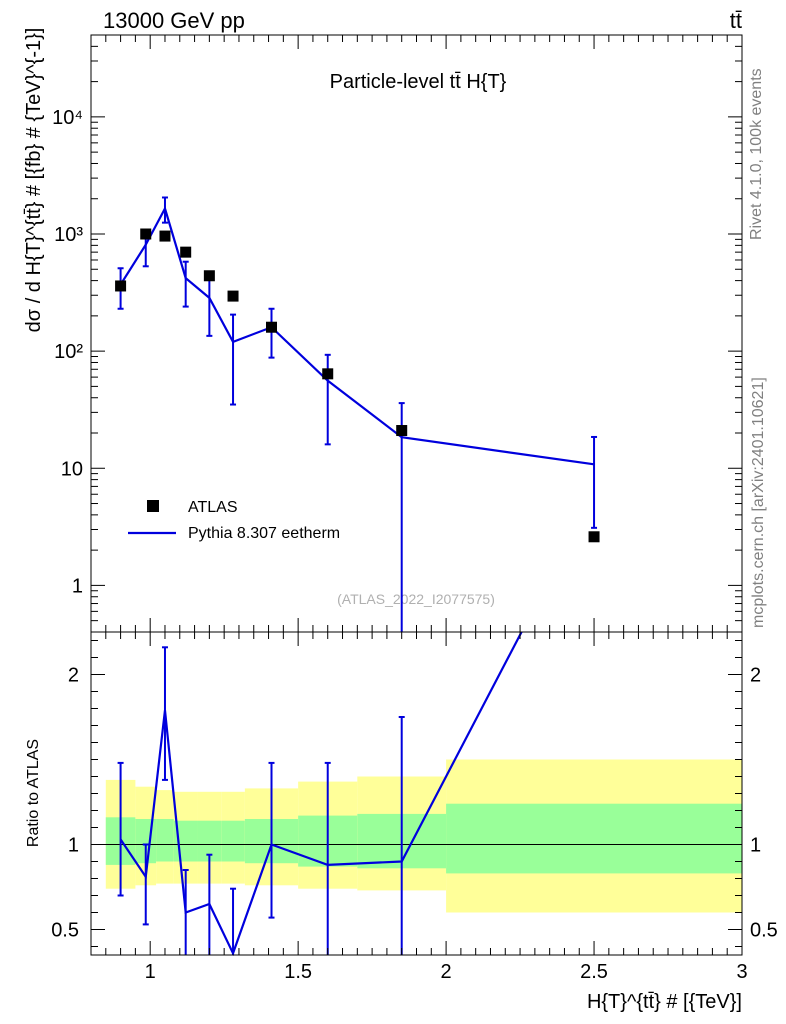 Image resolution: width=786 pixels, height=1024 pixels. I want to click on side-text-top: Rivet 4.1.0, 100k events, so click(756, 154).